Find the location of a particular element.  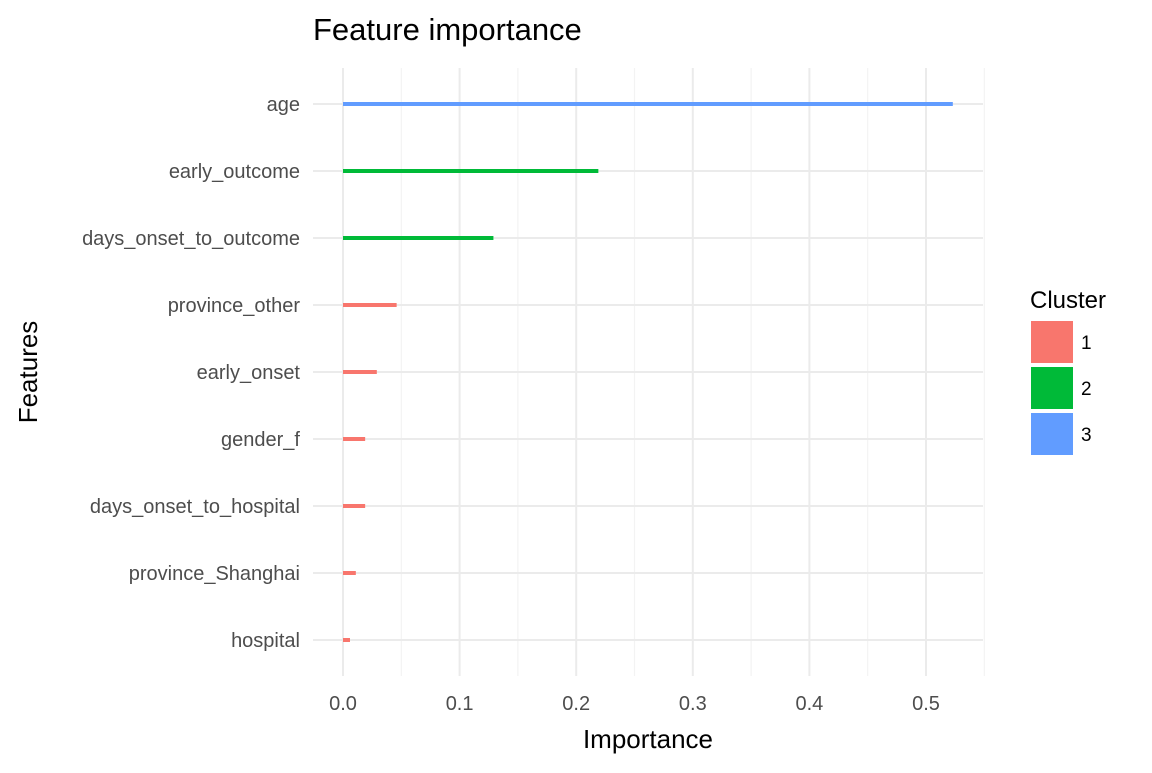

x-tick-label: 0.5 is located at coordinates (926, 704).